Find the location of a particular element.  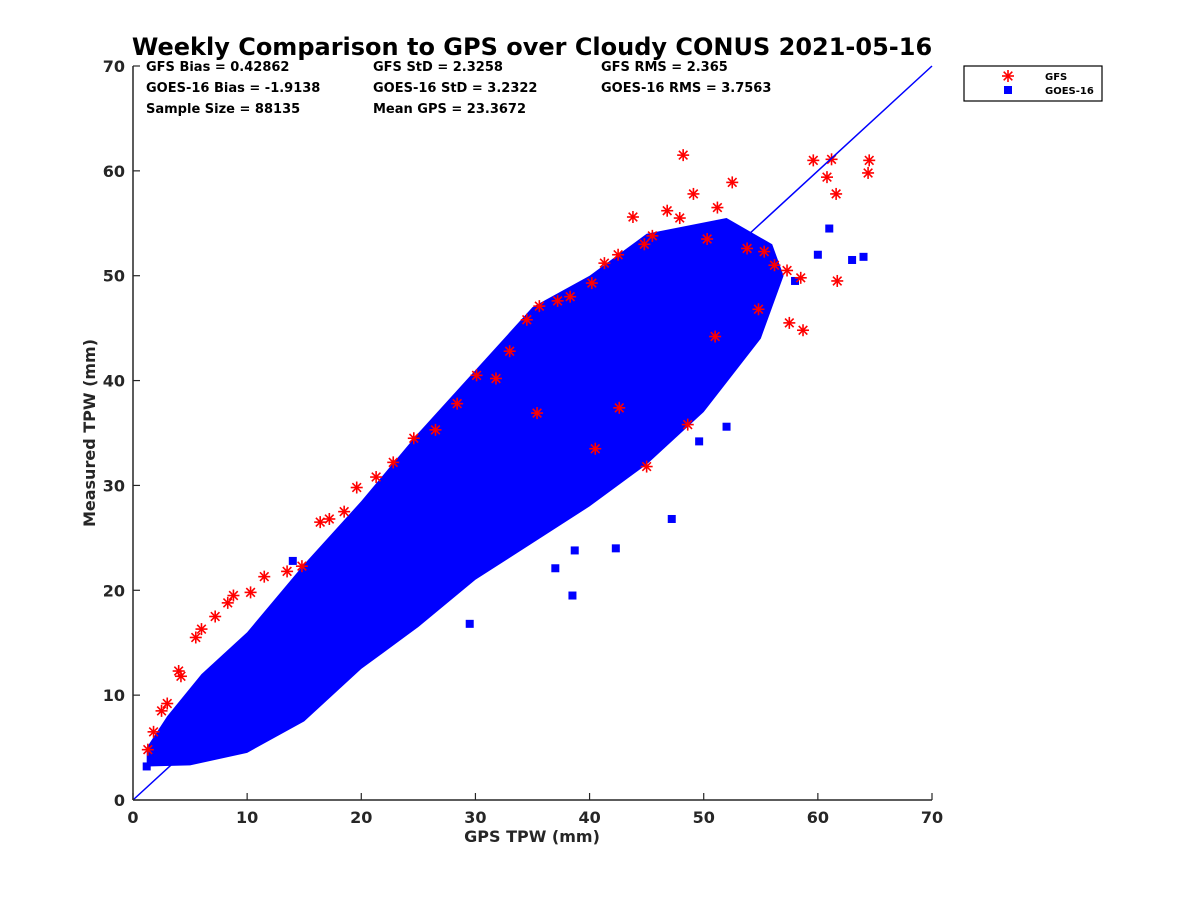

x-tick-label: 10 is located at coordinates (247, 817).